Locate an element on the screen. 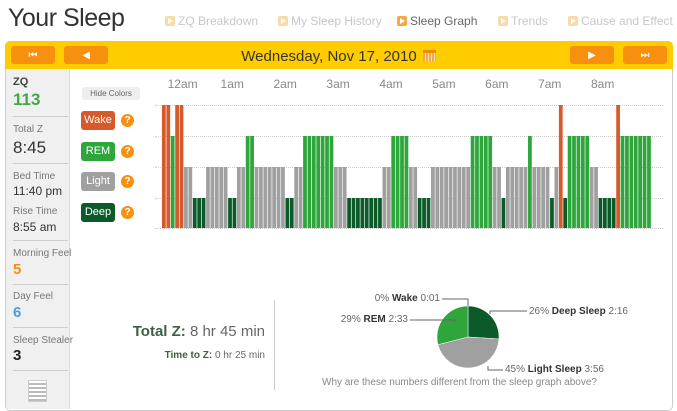  legend-rem: REM is located at coordinates (98, 151).